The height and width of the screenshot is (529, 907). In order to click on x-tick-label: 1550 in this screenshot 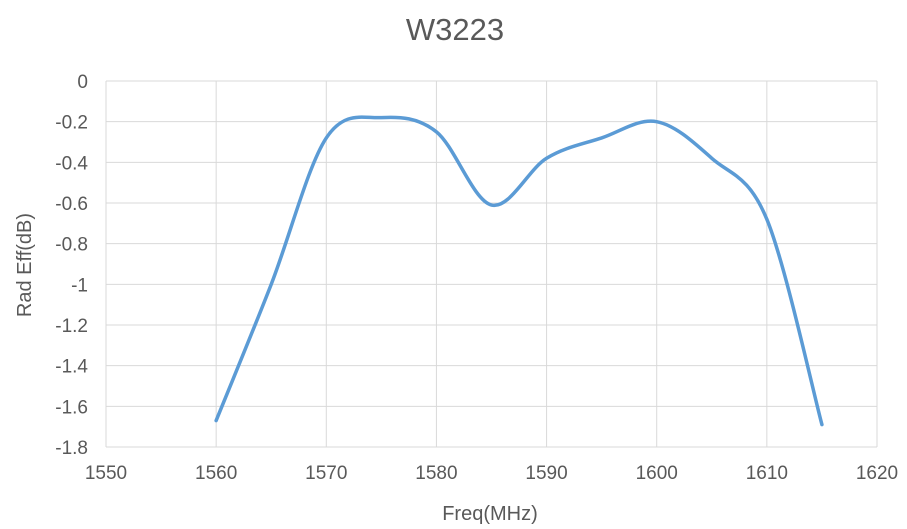, I will do `click(106, 473)`.